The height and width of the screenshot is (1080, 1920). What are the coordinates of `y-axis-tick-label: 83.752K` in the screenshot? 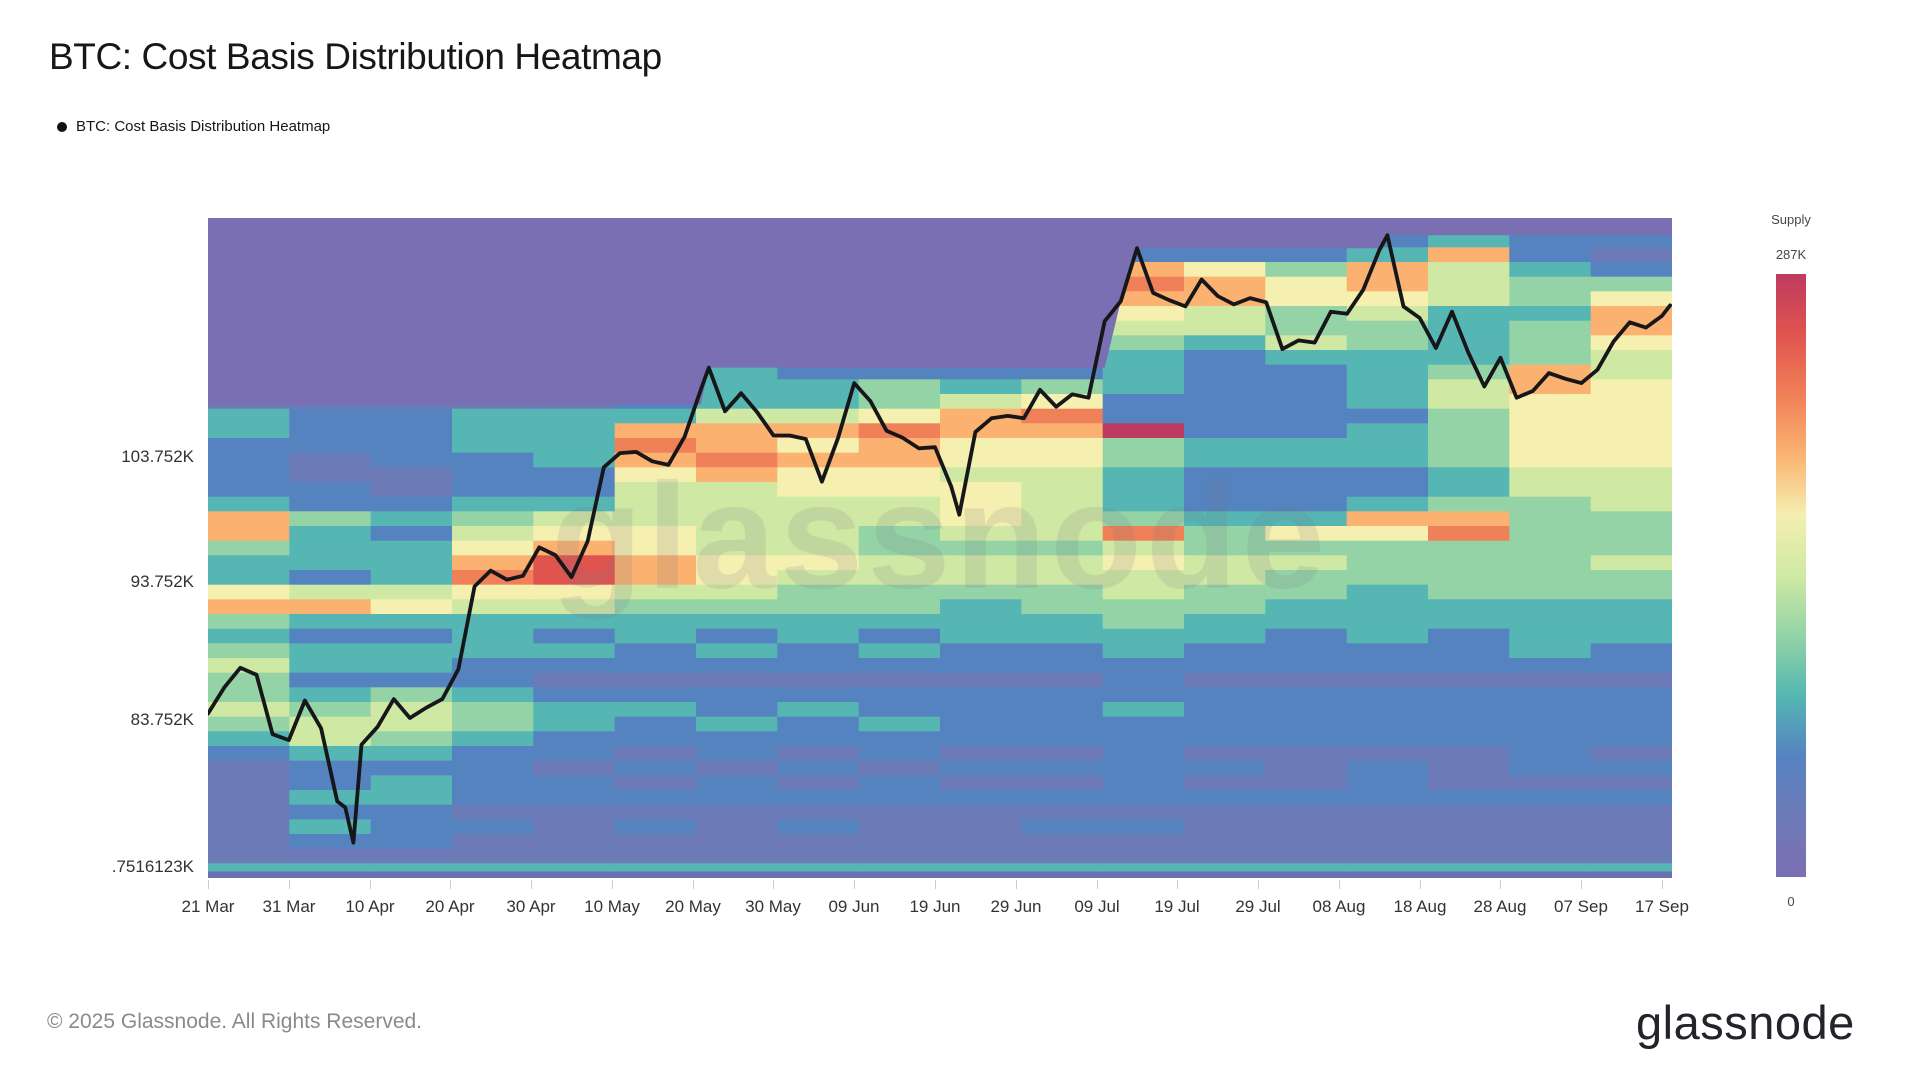 It's located at (162, 719).